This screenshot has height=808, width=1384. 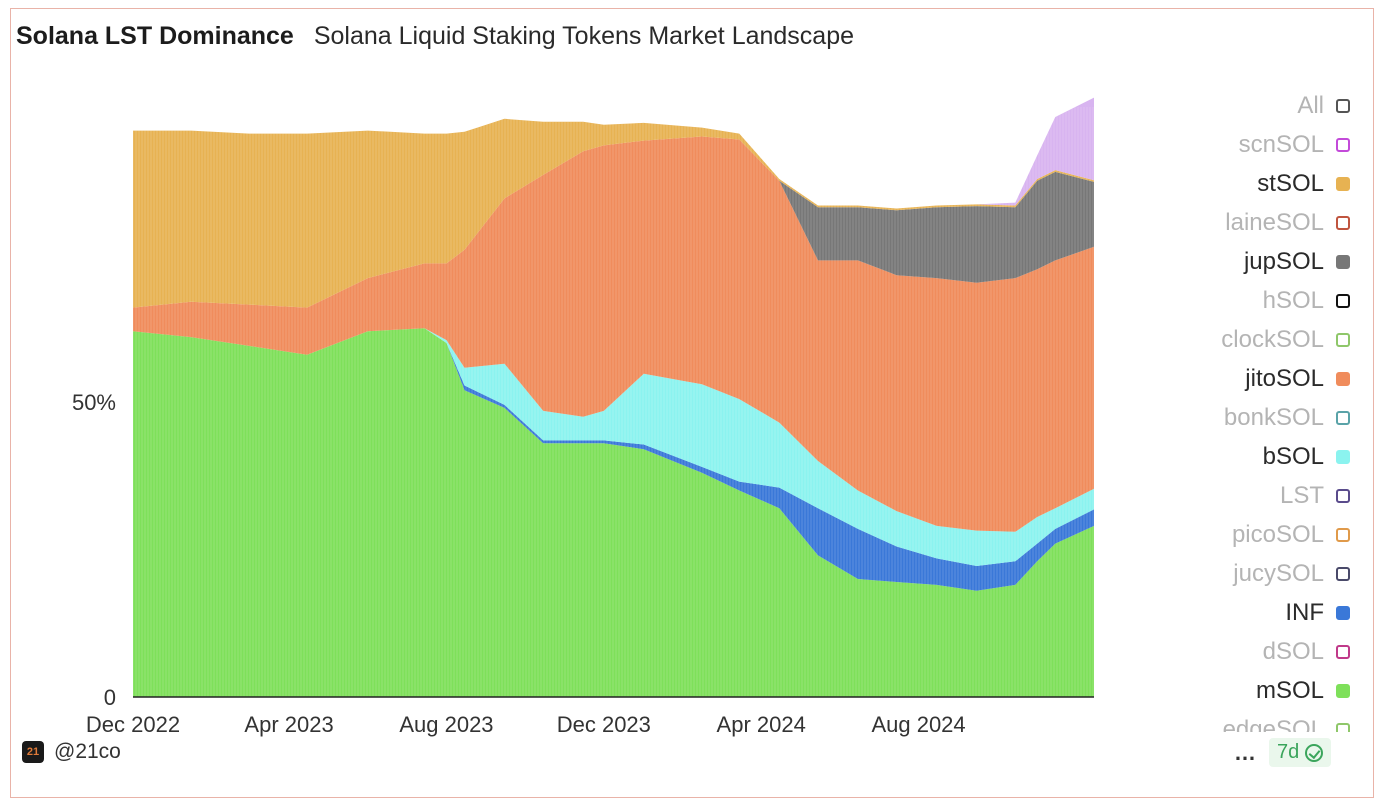 What do you see at coordinates (1278, 573) in the screenshot?
I see `legend-label: jucySOL` at bounding box center [1278, 573].